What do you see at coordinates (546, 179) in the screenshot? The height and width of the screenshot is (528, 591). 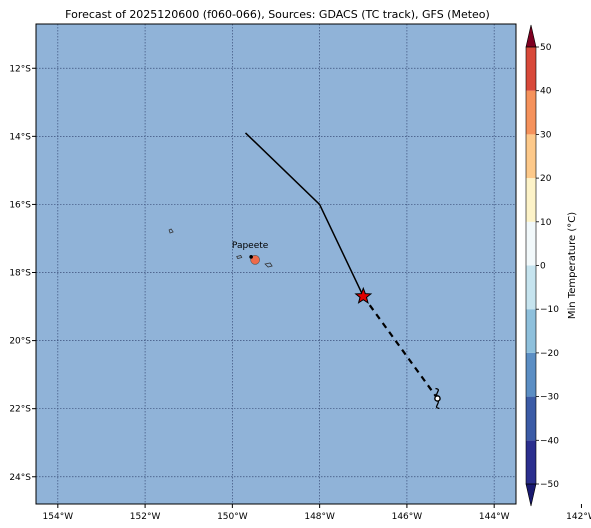 I see `colorbar-tick-label: 20` at bounding box center [546, 179].